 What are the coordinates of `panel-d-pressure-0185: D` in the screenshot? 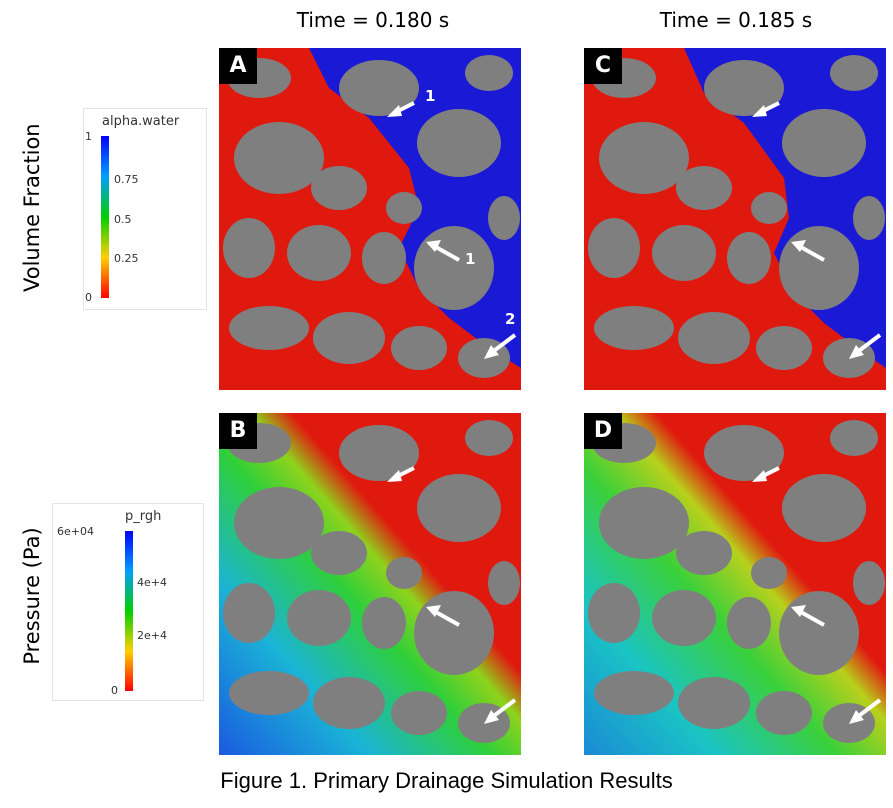 It's located at (735, 584).